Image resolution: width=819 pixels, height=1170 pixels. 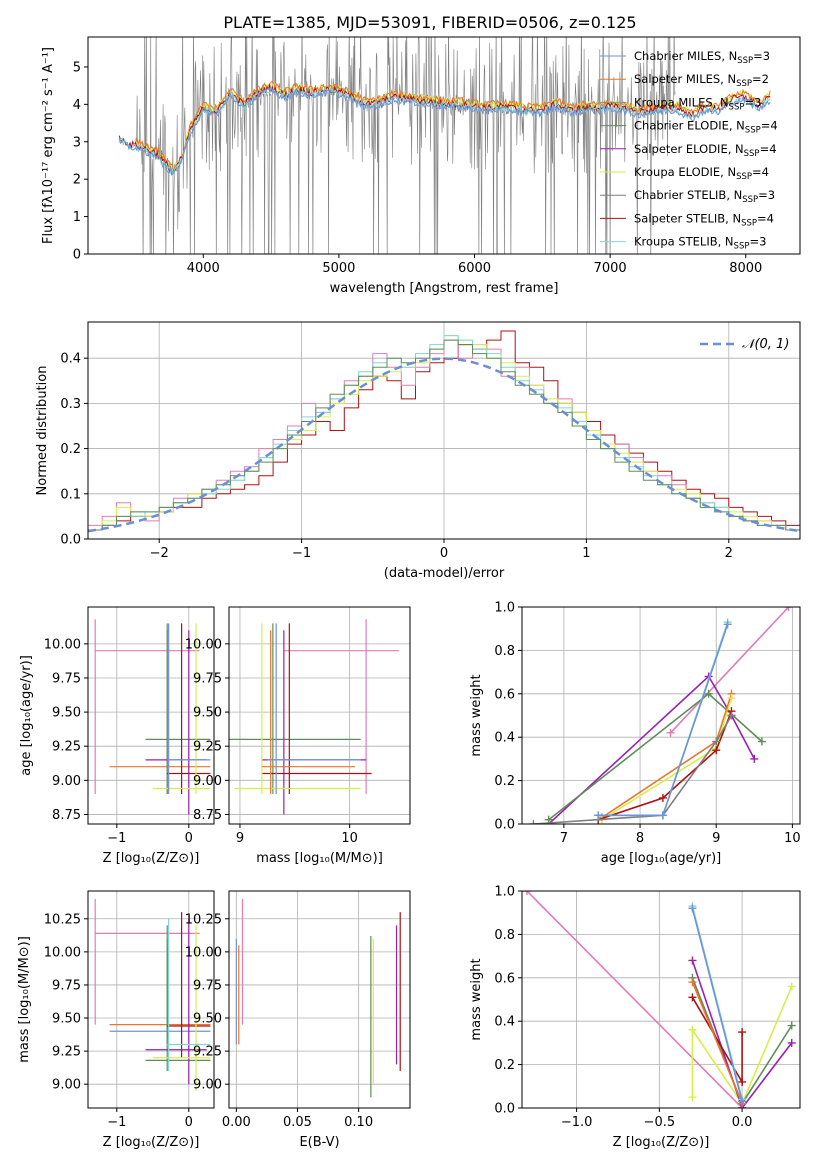 I want to click on legend-text: Chabrier ELODIE, N, so click(x=689, y=126).